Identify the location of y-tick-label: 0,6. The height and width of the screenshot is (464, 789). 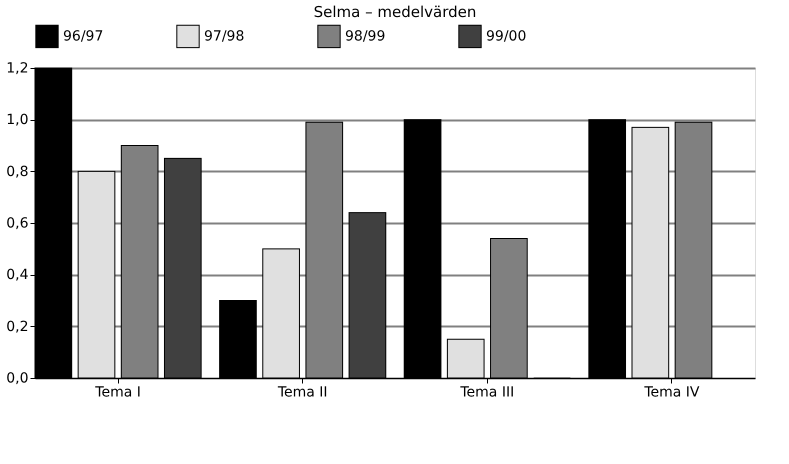
(17, 224).